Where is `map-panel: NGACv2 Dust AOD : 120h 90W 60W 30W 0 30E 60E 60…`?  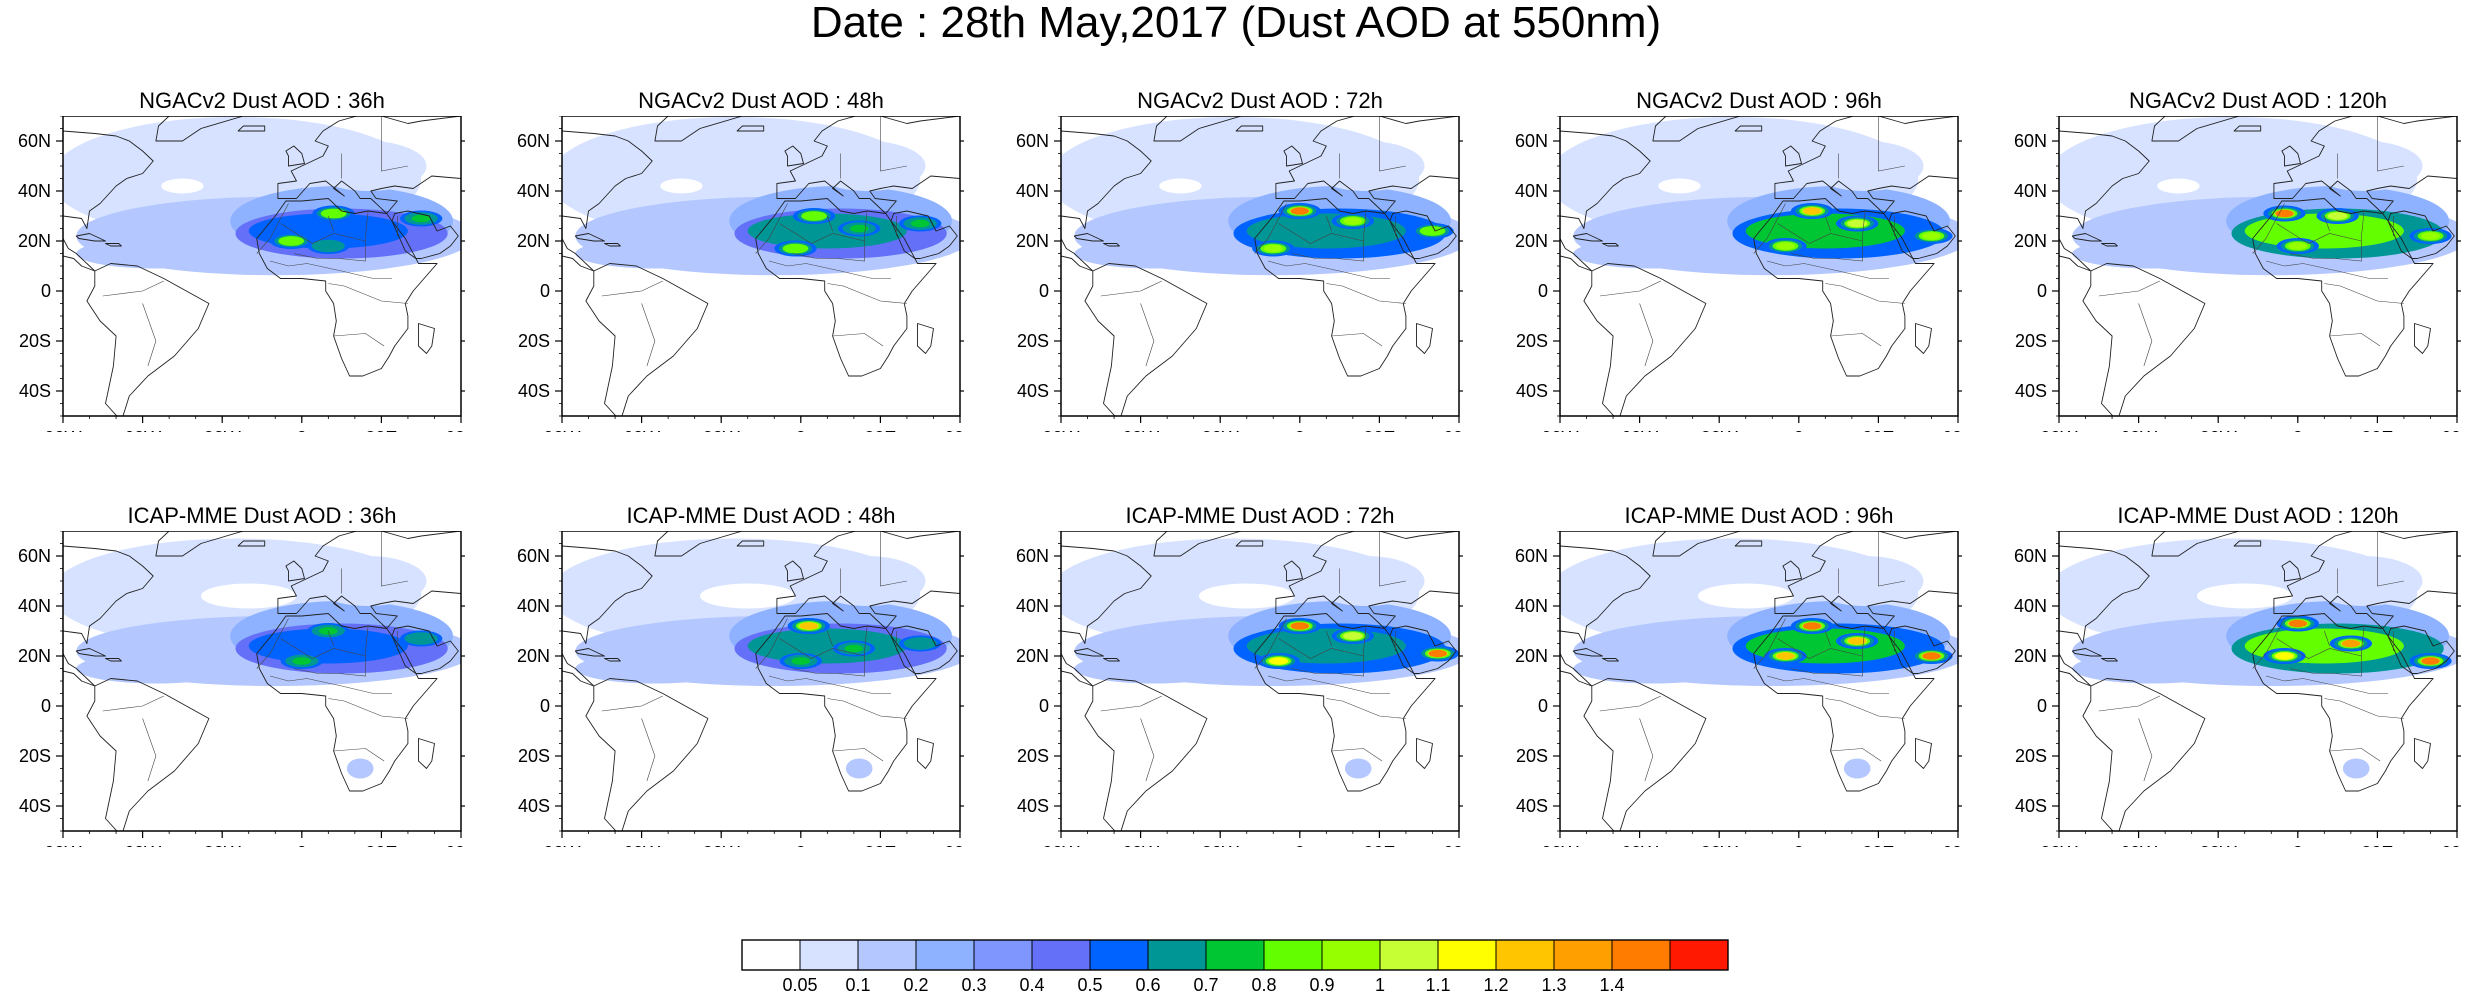 map-panel: NGACv2 Dust AOD : 120h 90W 60W 30W 0 30E 60E 60… is located at coordinates (2231, 260).